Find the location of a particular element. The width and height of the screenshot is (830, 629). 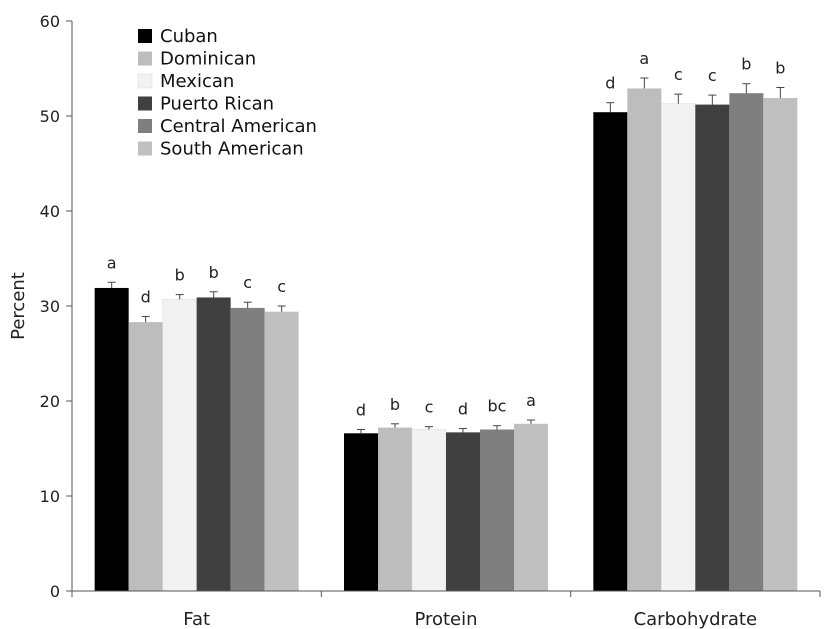

category-label: Fat is located at coordinates (196, 619).